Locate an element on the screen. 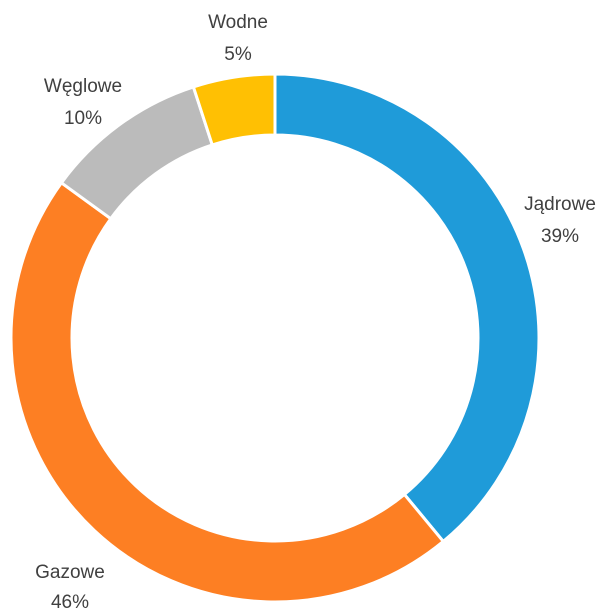 The image size is (605, 613). data-label-jadrowe: Jądrowe 39% is located at coordinates (560, 220).